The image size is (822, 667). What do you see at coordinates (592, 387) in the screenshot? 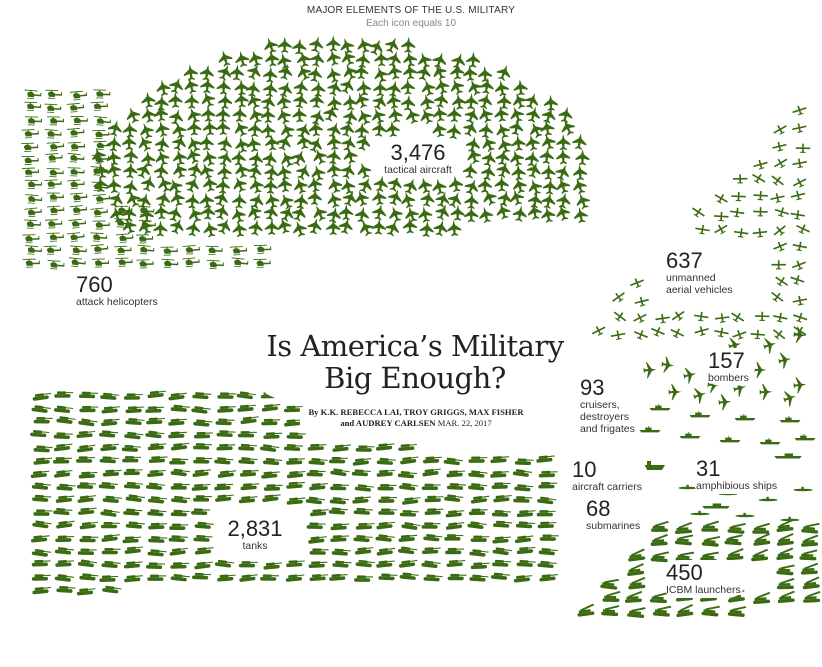
I see `count-cruisers: 93` at bounding box center [592, 387].